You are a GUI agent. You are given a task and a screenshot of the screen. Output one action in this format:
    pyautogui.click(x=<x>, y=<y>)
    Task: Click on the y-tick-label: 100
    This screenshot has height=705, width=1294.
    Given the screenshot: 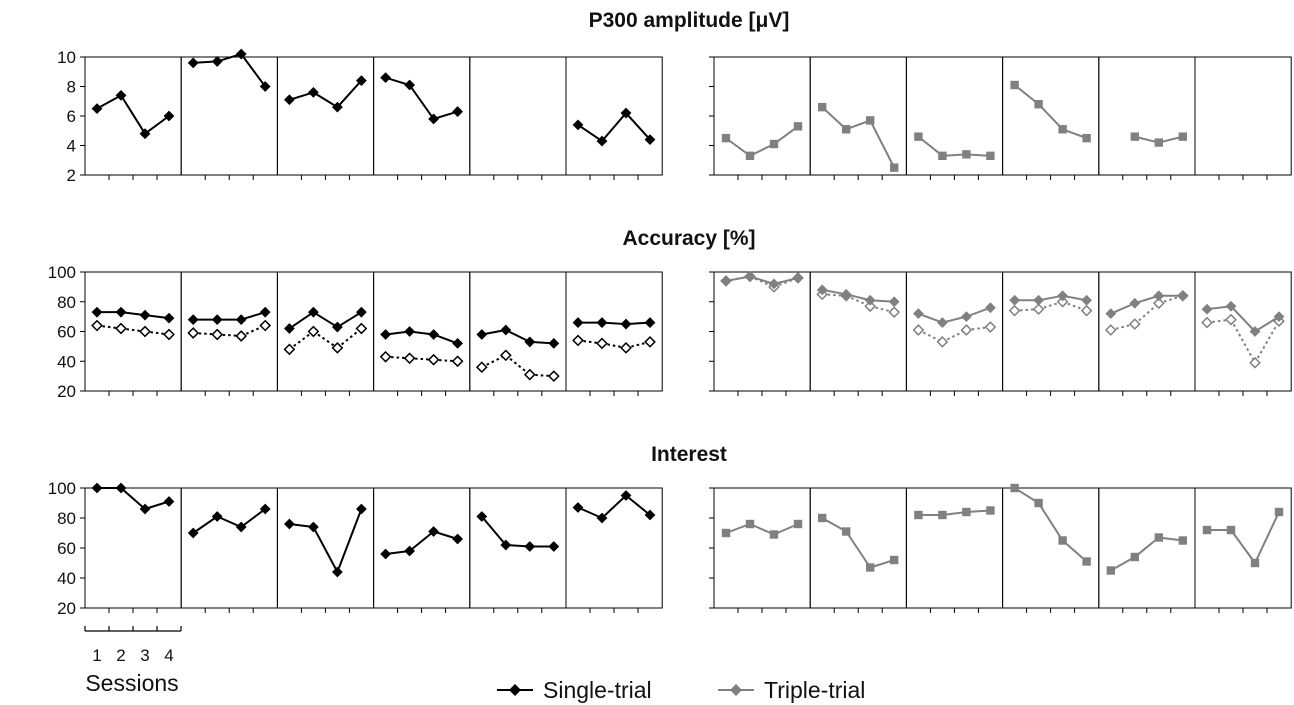 What is the action you would take?
    pyautogui.click(x=62, y=488)
    